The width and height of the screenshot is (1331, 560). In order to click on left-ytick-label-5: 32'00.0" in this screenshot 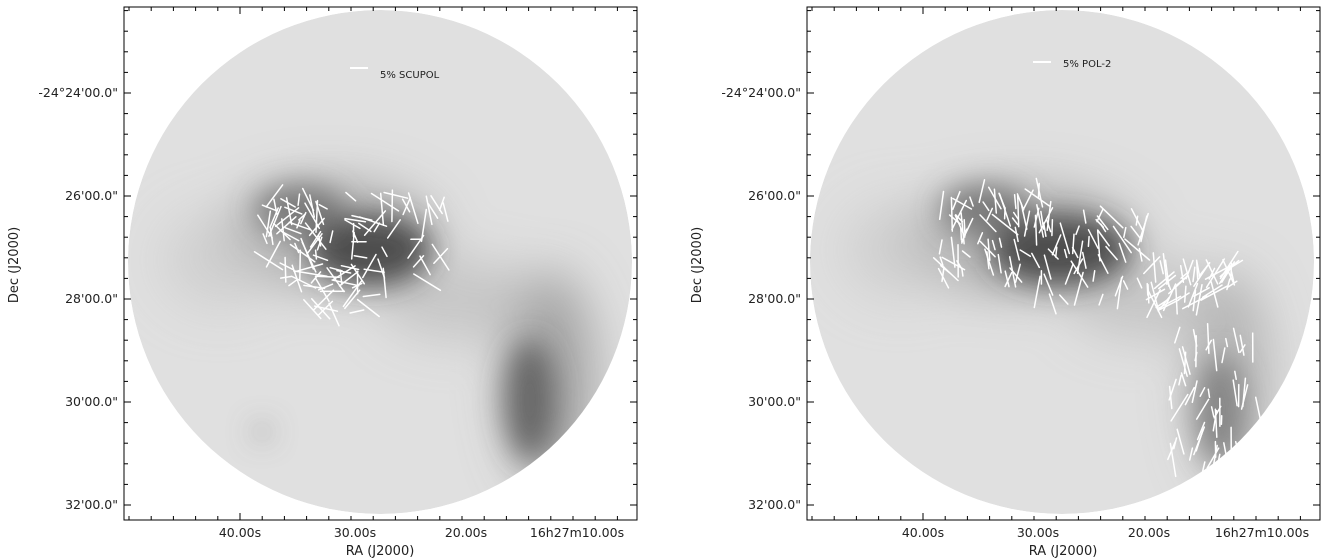, I will do `click(91, 504)`.